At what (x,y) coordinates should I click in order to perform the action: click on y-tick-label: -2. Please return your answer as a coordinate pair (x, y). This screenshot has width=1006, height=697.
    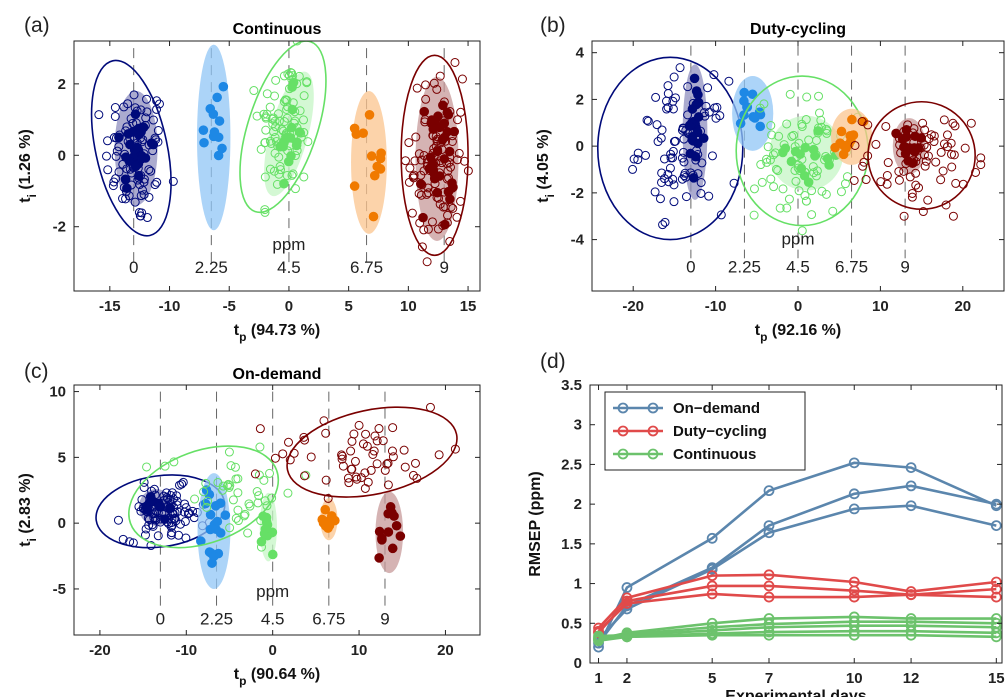
    Looking at the image, I should click on (577, 193).